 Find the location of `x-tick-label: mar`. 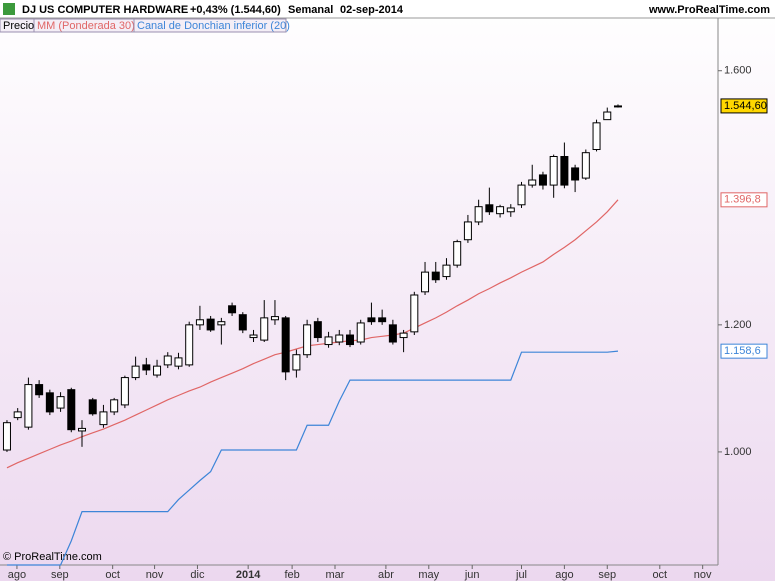

x-tick-label: mar is located at coordinates (335, 575).